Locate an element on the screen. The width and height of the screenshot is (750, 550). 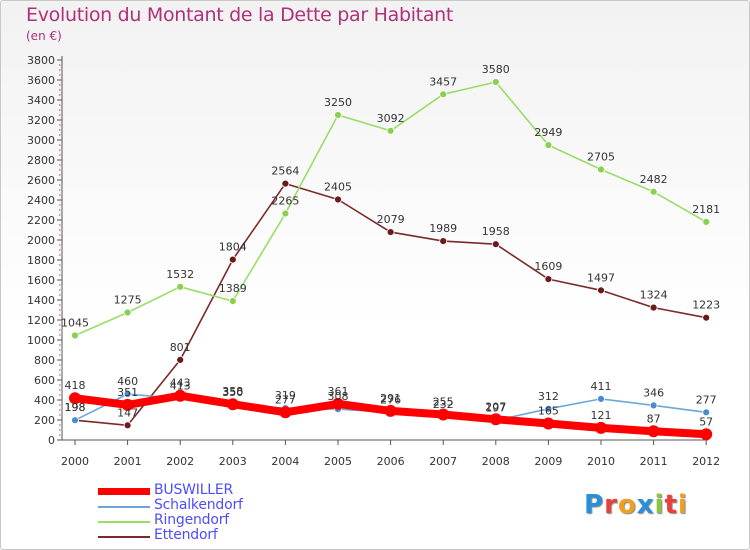
data-label: 319 is located at coordinates (285, 395).